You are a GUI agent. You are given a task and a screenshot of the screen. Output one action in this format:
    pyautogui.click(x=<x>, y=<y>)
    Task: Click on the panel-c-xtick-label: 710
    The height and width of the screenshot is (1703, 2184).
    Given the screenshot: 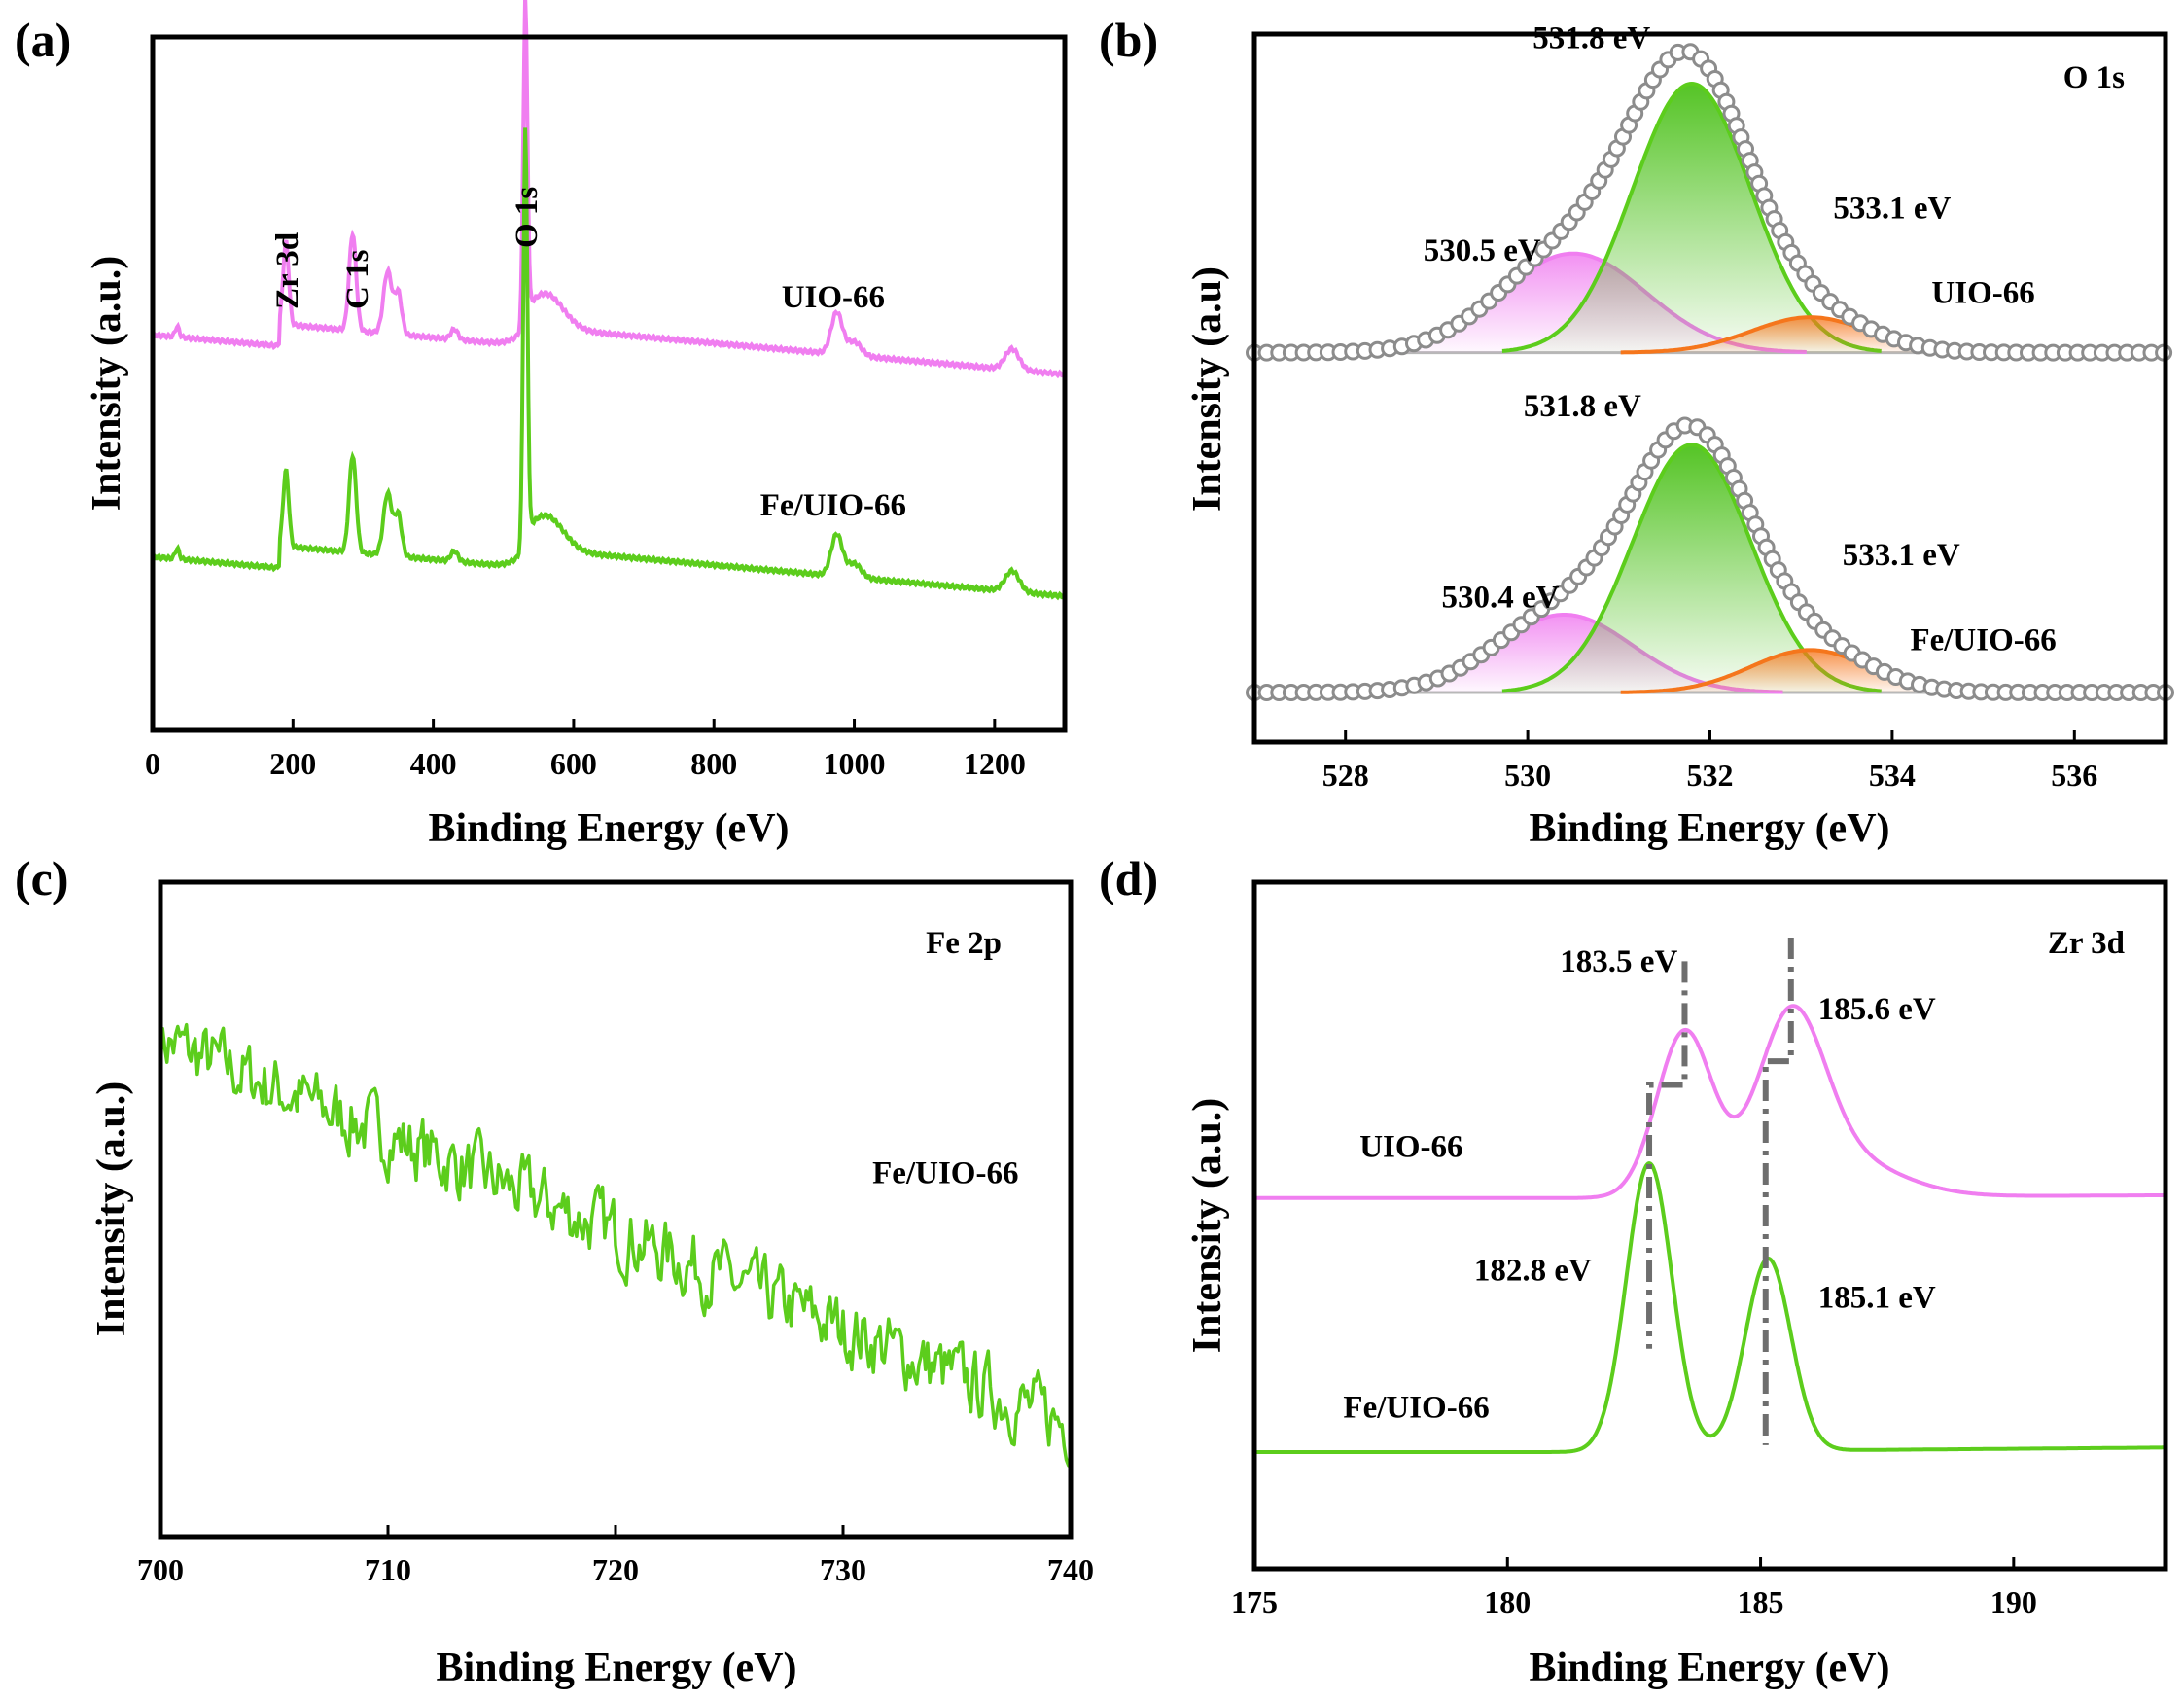 What is the action you would take?
    pyautogui.click(x=388, y=1569)
    